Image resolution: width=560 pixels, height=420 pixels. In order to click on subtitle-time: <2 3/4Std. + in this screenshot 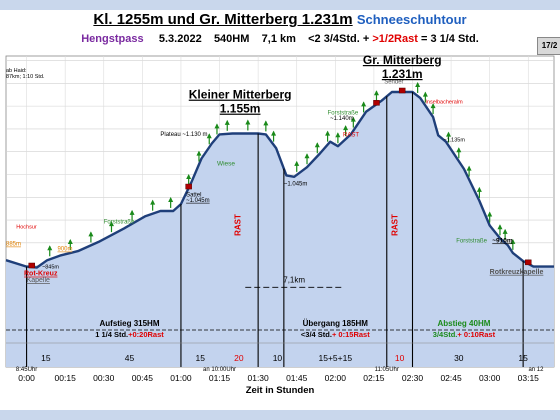, I will do `click(339, 39)`.